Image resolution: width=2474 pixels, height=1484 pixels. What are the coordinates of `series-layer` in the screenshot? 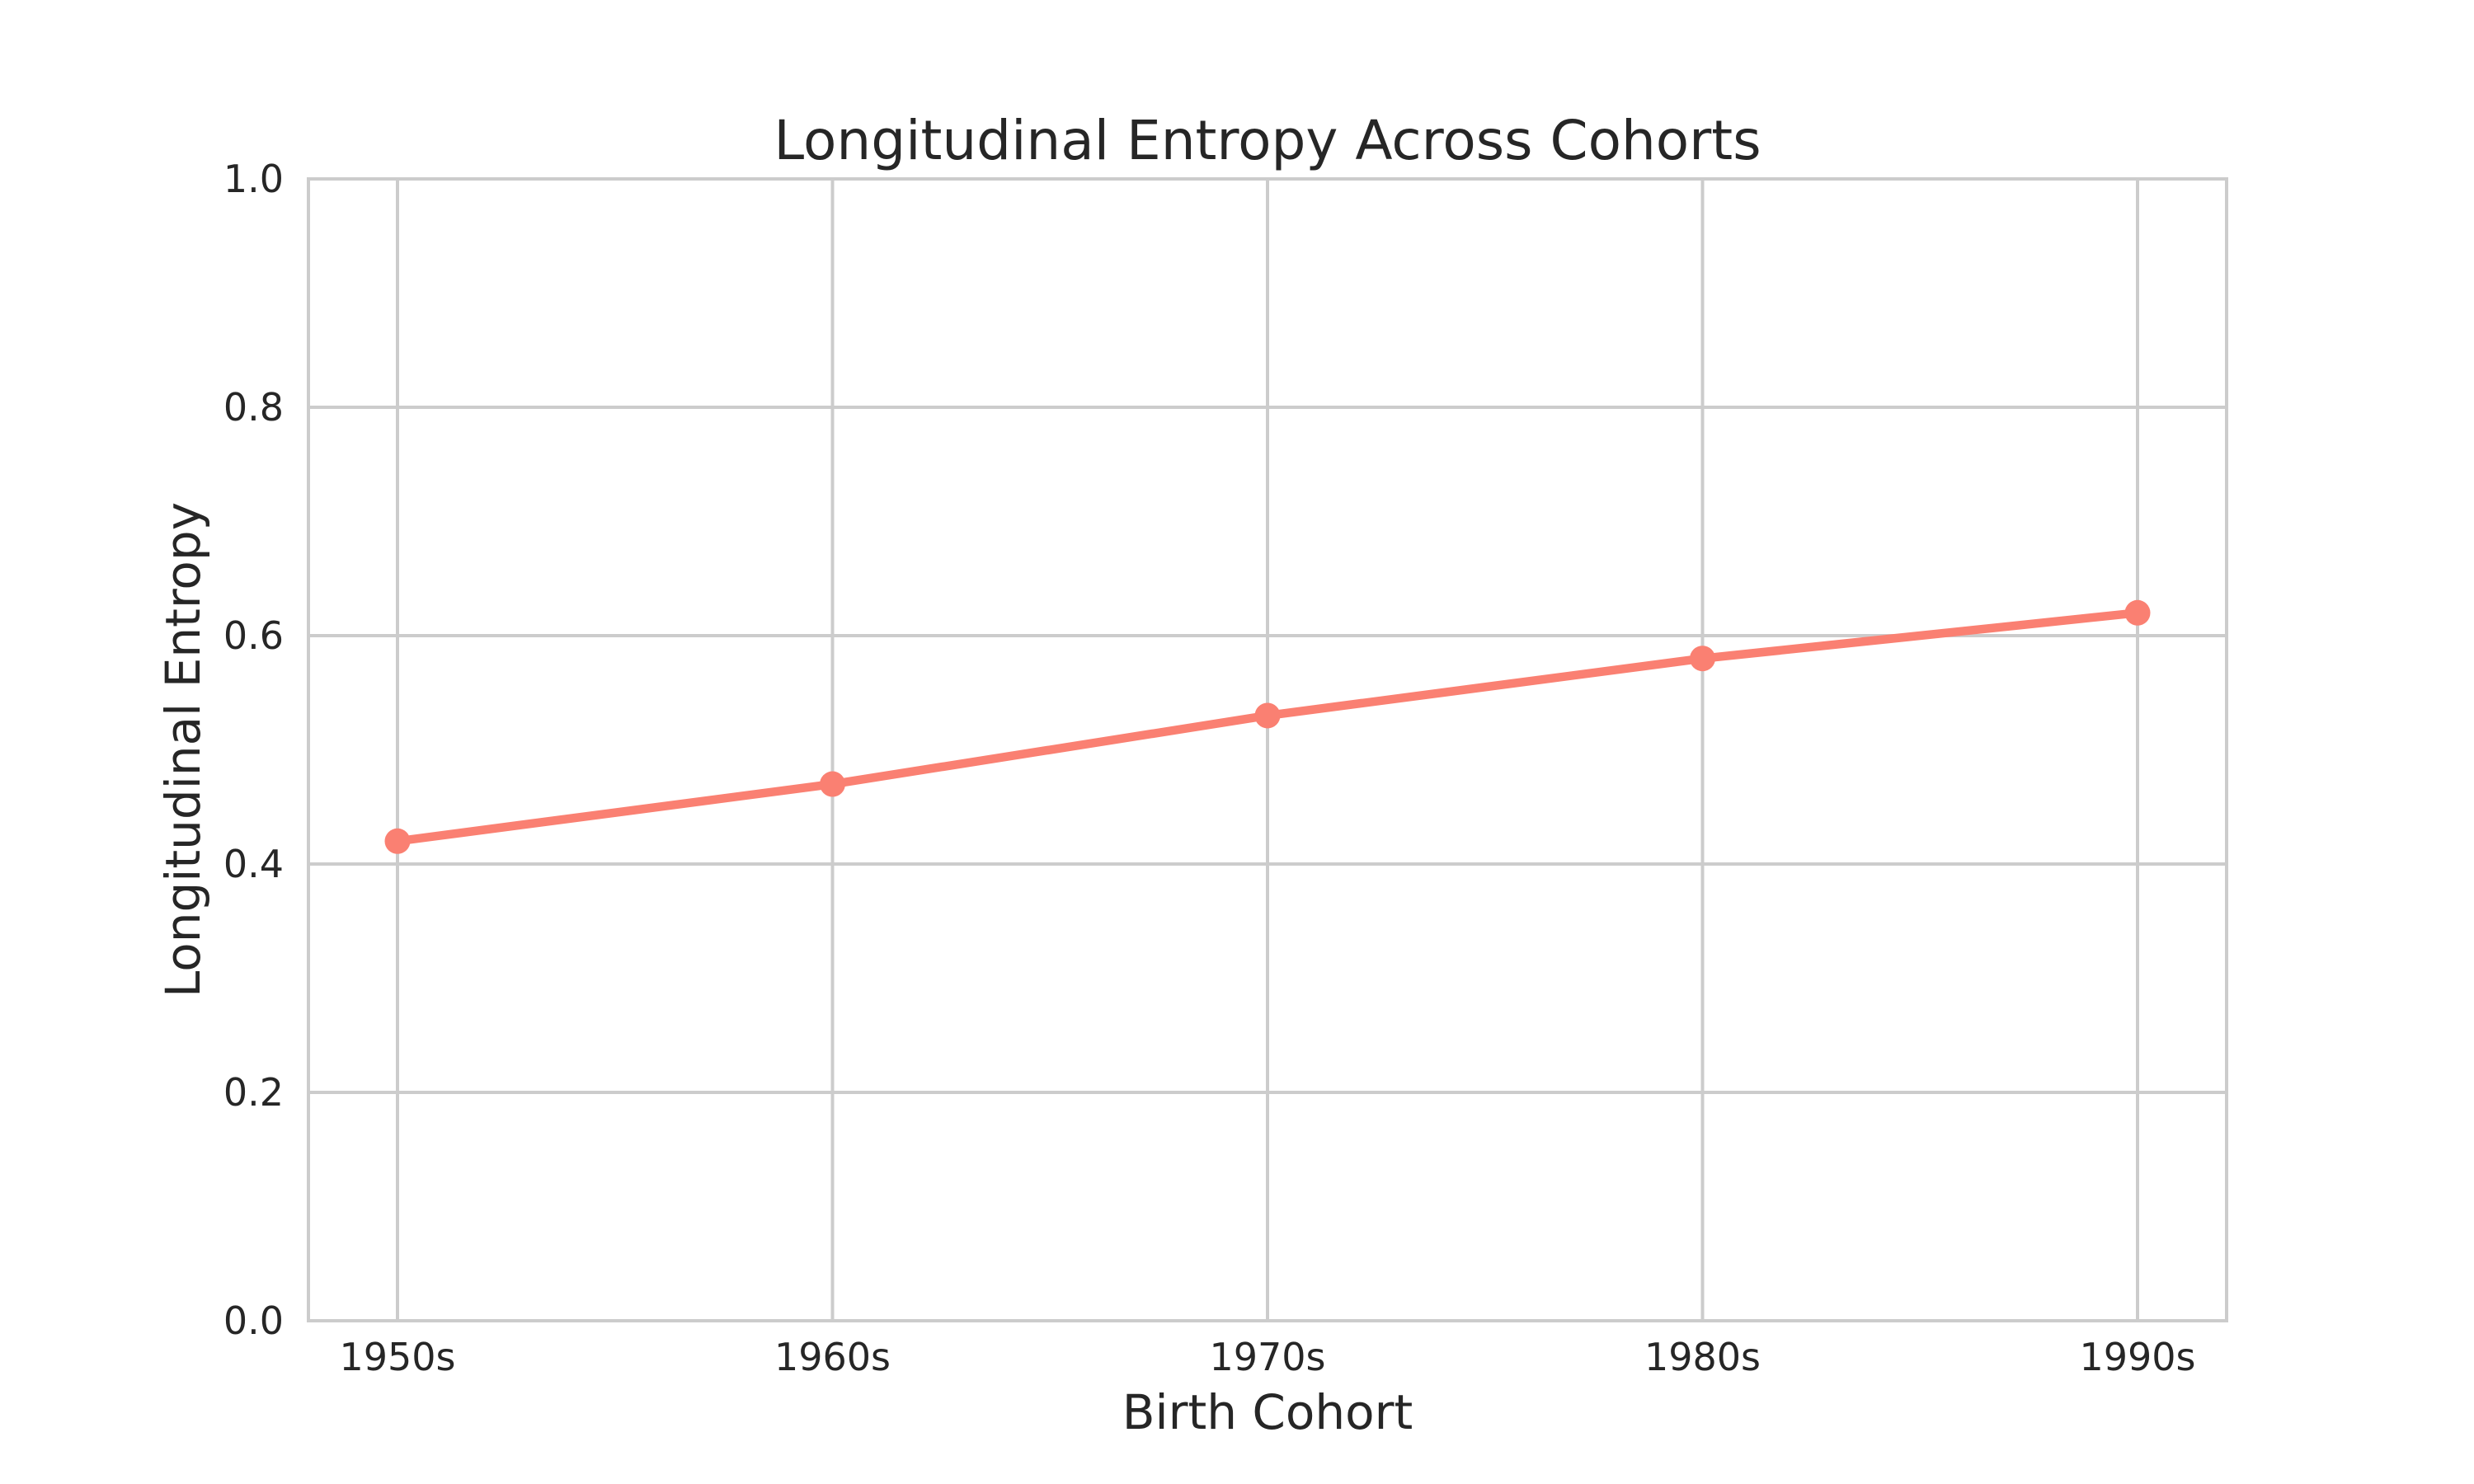 It's located at (1267, 726).